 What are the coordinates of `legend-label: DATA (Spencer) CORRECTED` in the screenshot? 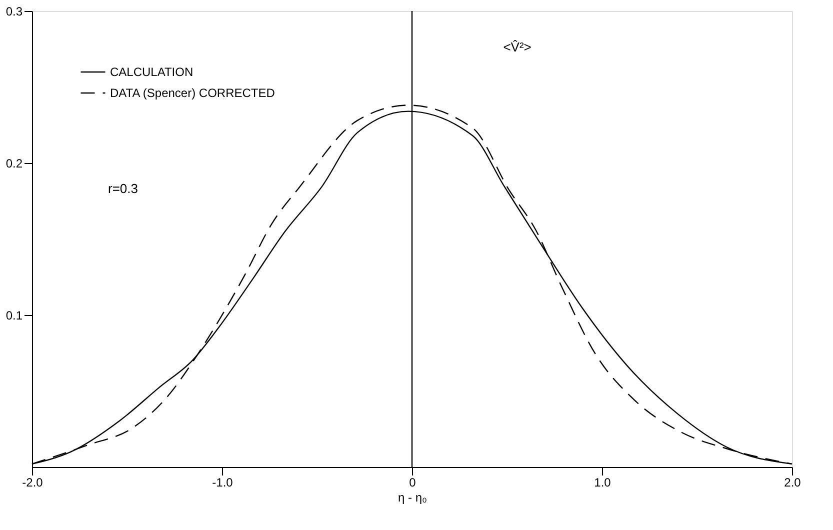 It's located at (193, 93).